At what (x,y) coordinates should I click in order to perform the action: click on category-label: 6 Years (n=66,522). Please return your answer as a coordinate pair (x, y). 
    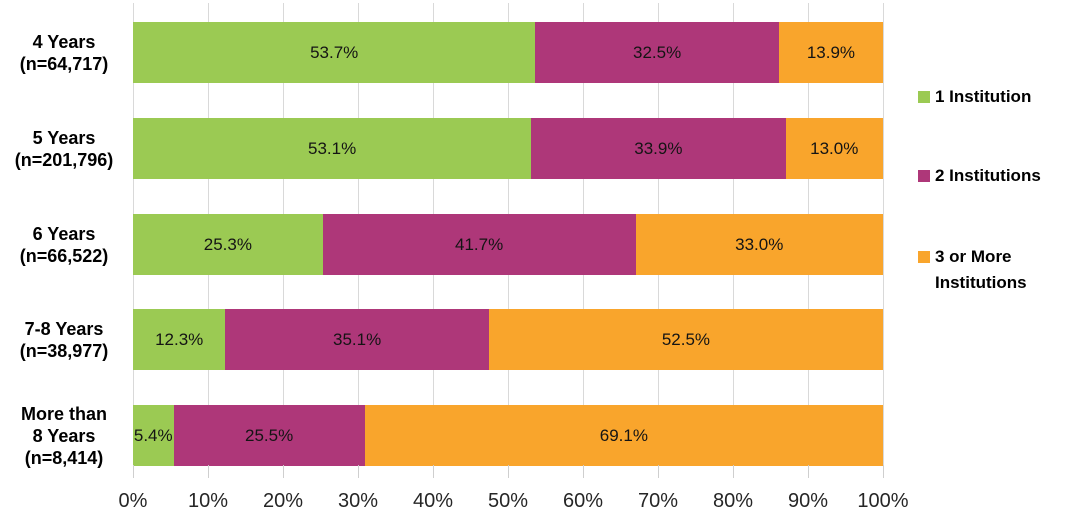
    Looking at the image, I should click on (64, 244).